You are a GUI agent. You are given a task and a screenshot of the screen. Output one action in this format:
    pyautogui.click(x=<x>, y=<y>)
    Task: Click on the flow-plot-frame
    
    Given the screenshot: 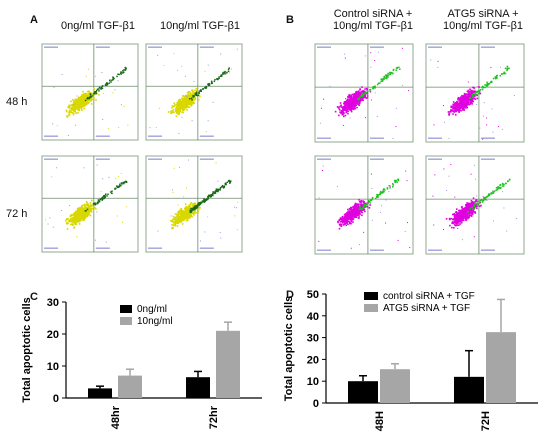 What is the action you would take?
    pyautogui.click(x=90, y=204)
    